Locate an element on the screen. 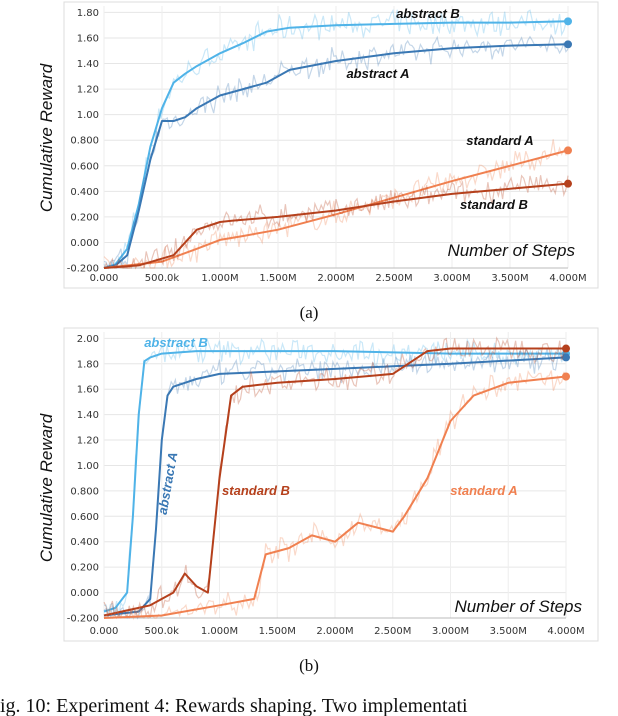 Image resolution: width=618 pixels, height=716 pixels. series-noise-standard-a is located at coordinates (336, 204).